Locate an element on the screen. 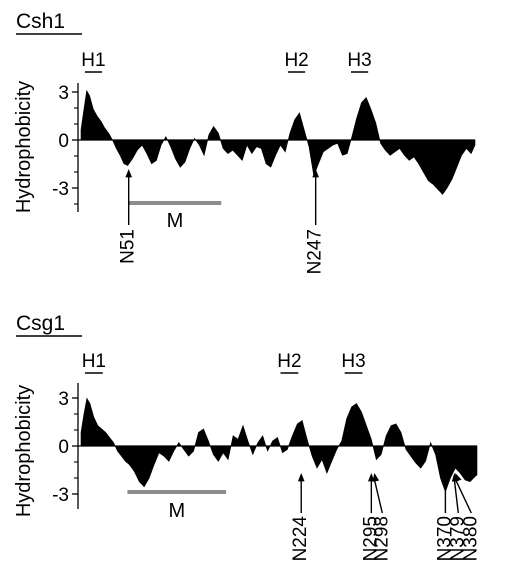 This screenshot has height=586, width=523. site-label-n224: N224 is located at coordinates (300, 539).